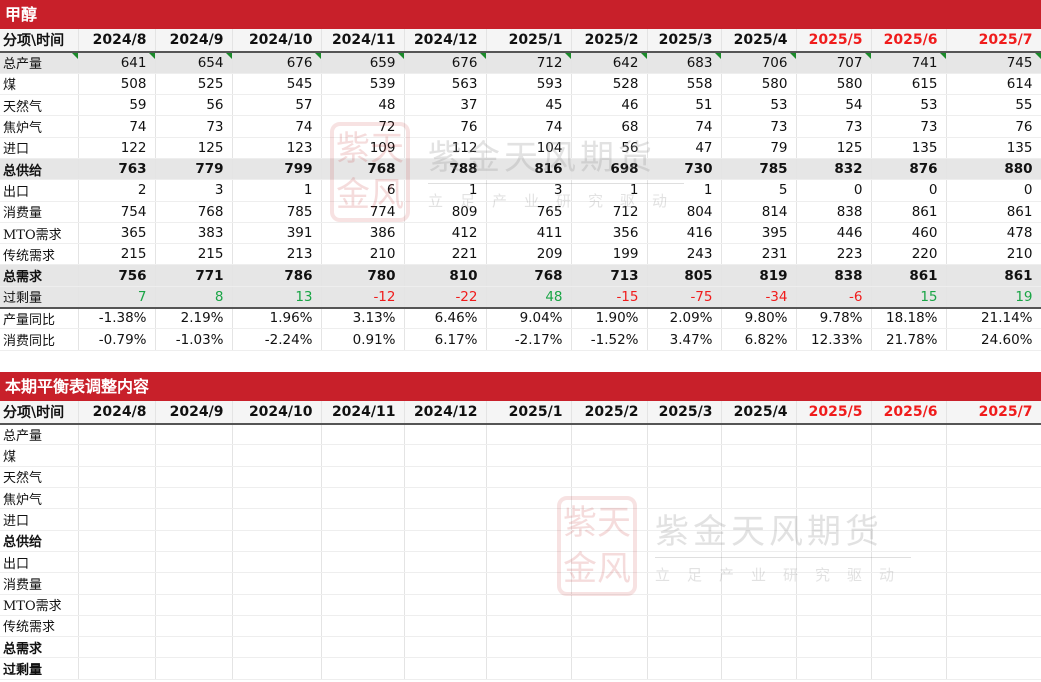  What do you see at coordinates (684, 339) in the screenshot?
I see `table-cell: 3.47%` at bounding box center [684, 339].